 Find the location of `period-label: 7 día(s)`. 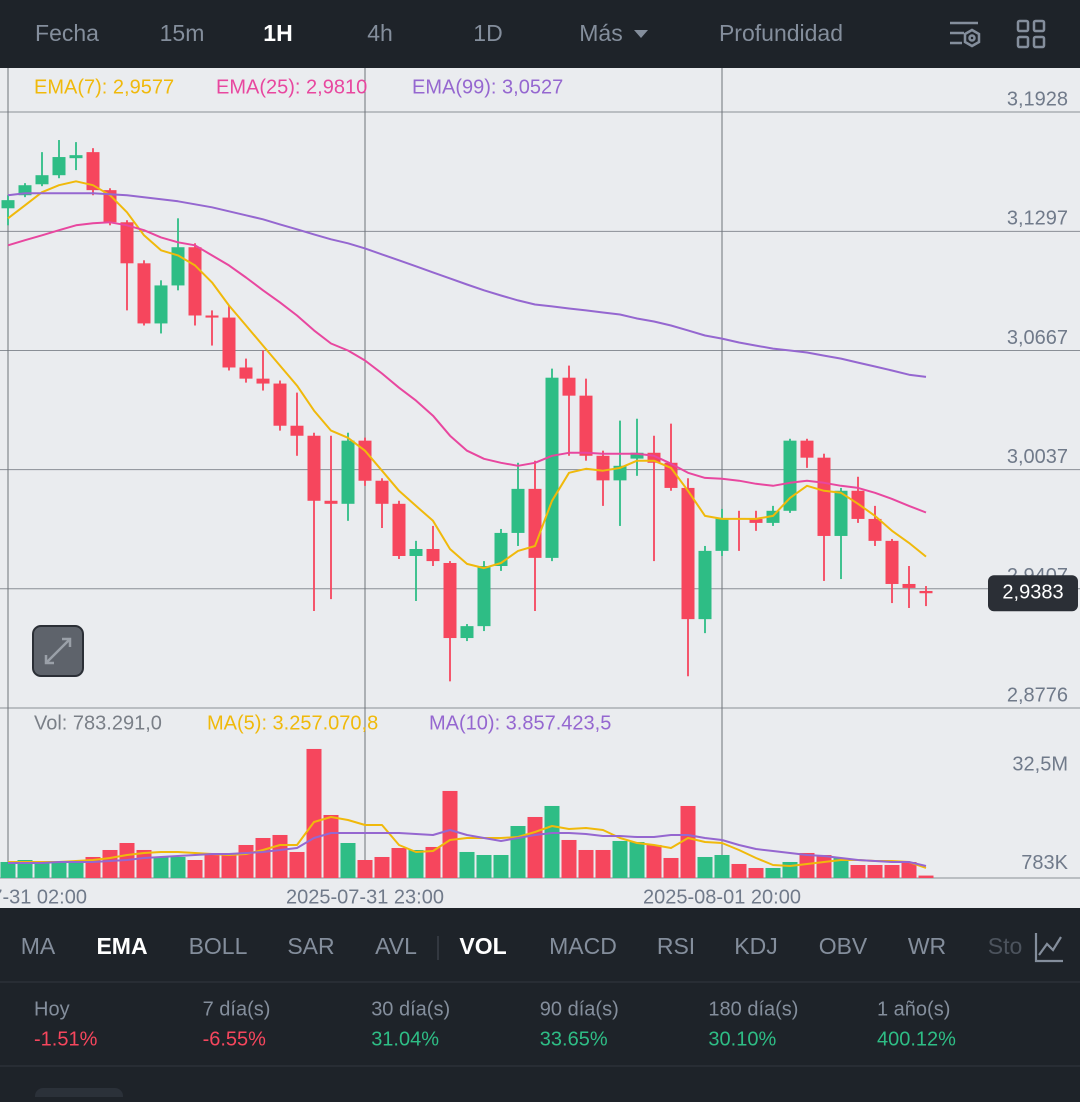

period-label: 7 día(s) is located at coordinates (237, 1009).